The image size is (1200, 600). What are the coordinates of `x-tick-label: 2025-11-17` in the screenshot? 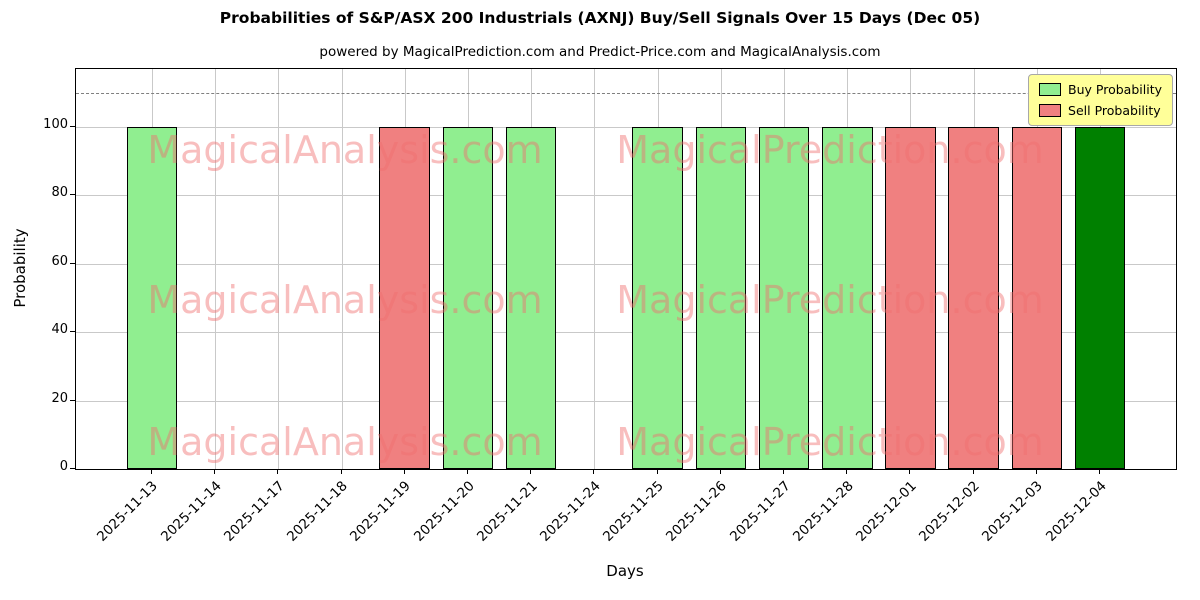 It's located at (254, 511).